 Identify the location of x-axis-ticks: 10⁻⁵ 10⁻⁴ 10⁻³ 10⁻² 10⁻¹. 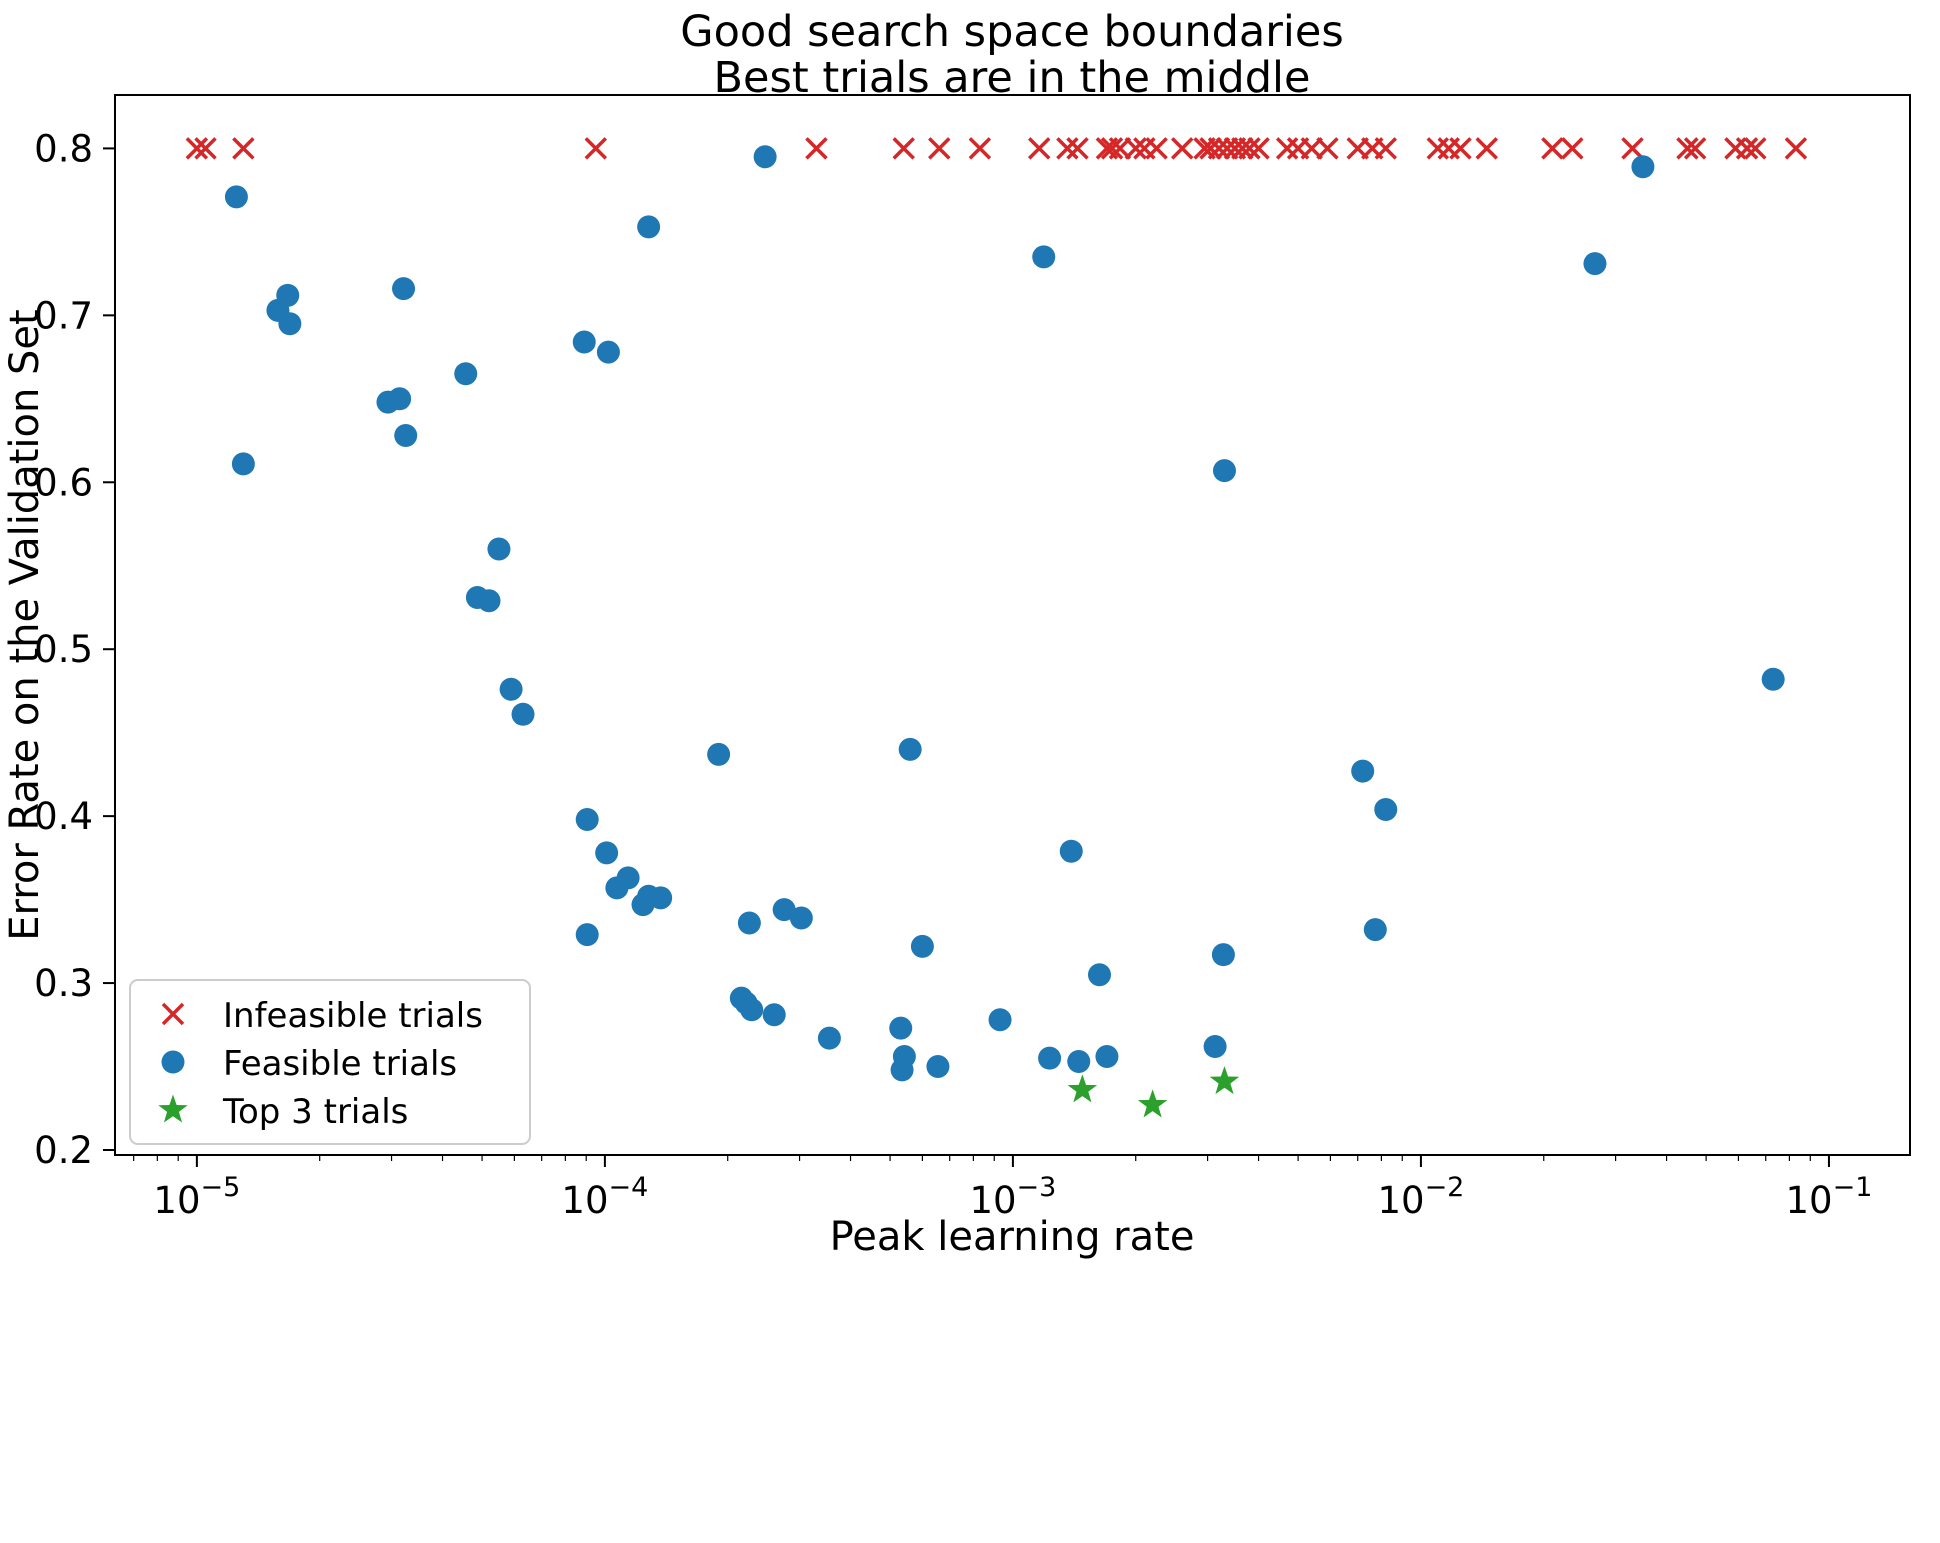
(1012, 1188).